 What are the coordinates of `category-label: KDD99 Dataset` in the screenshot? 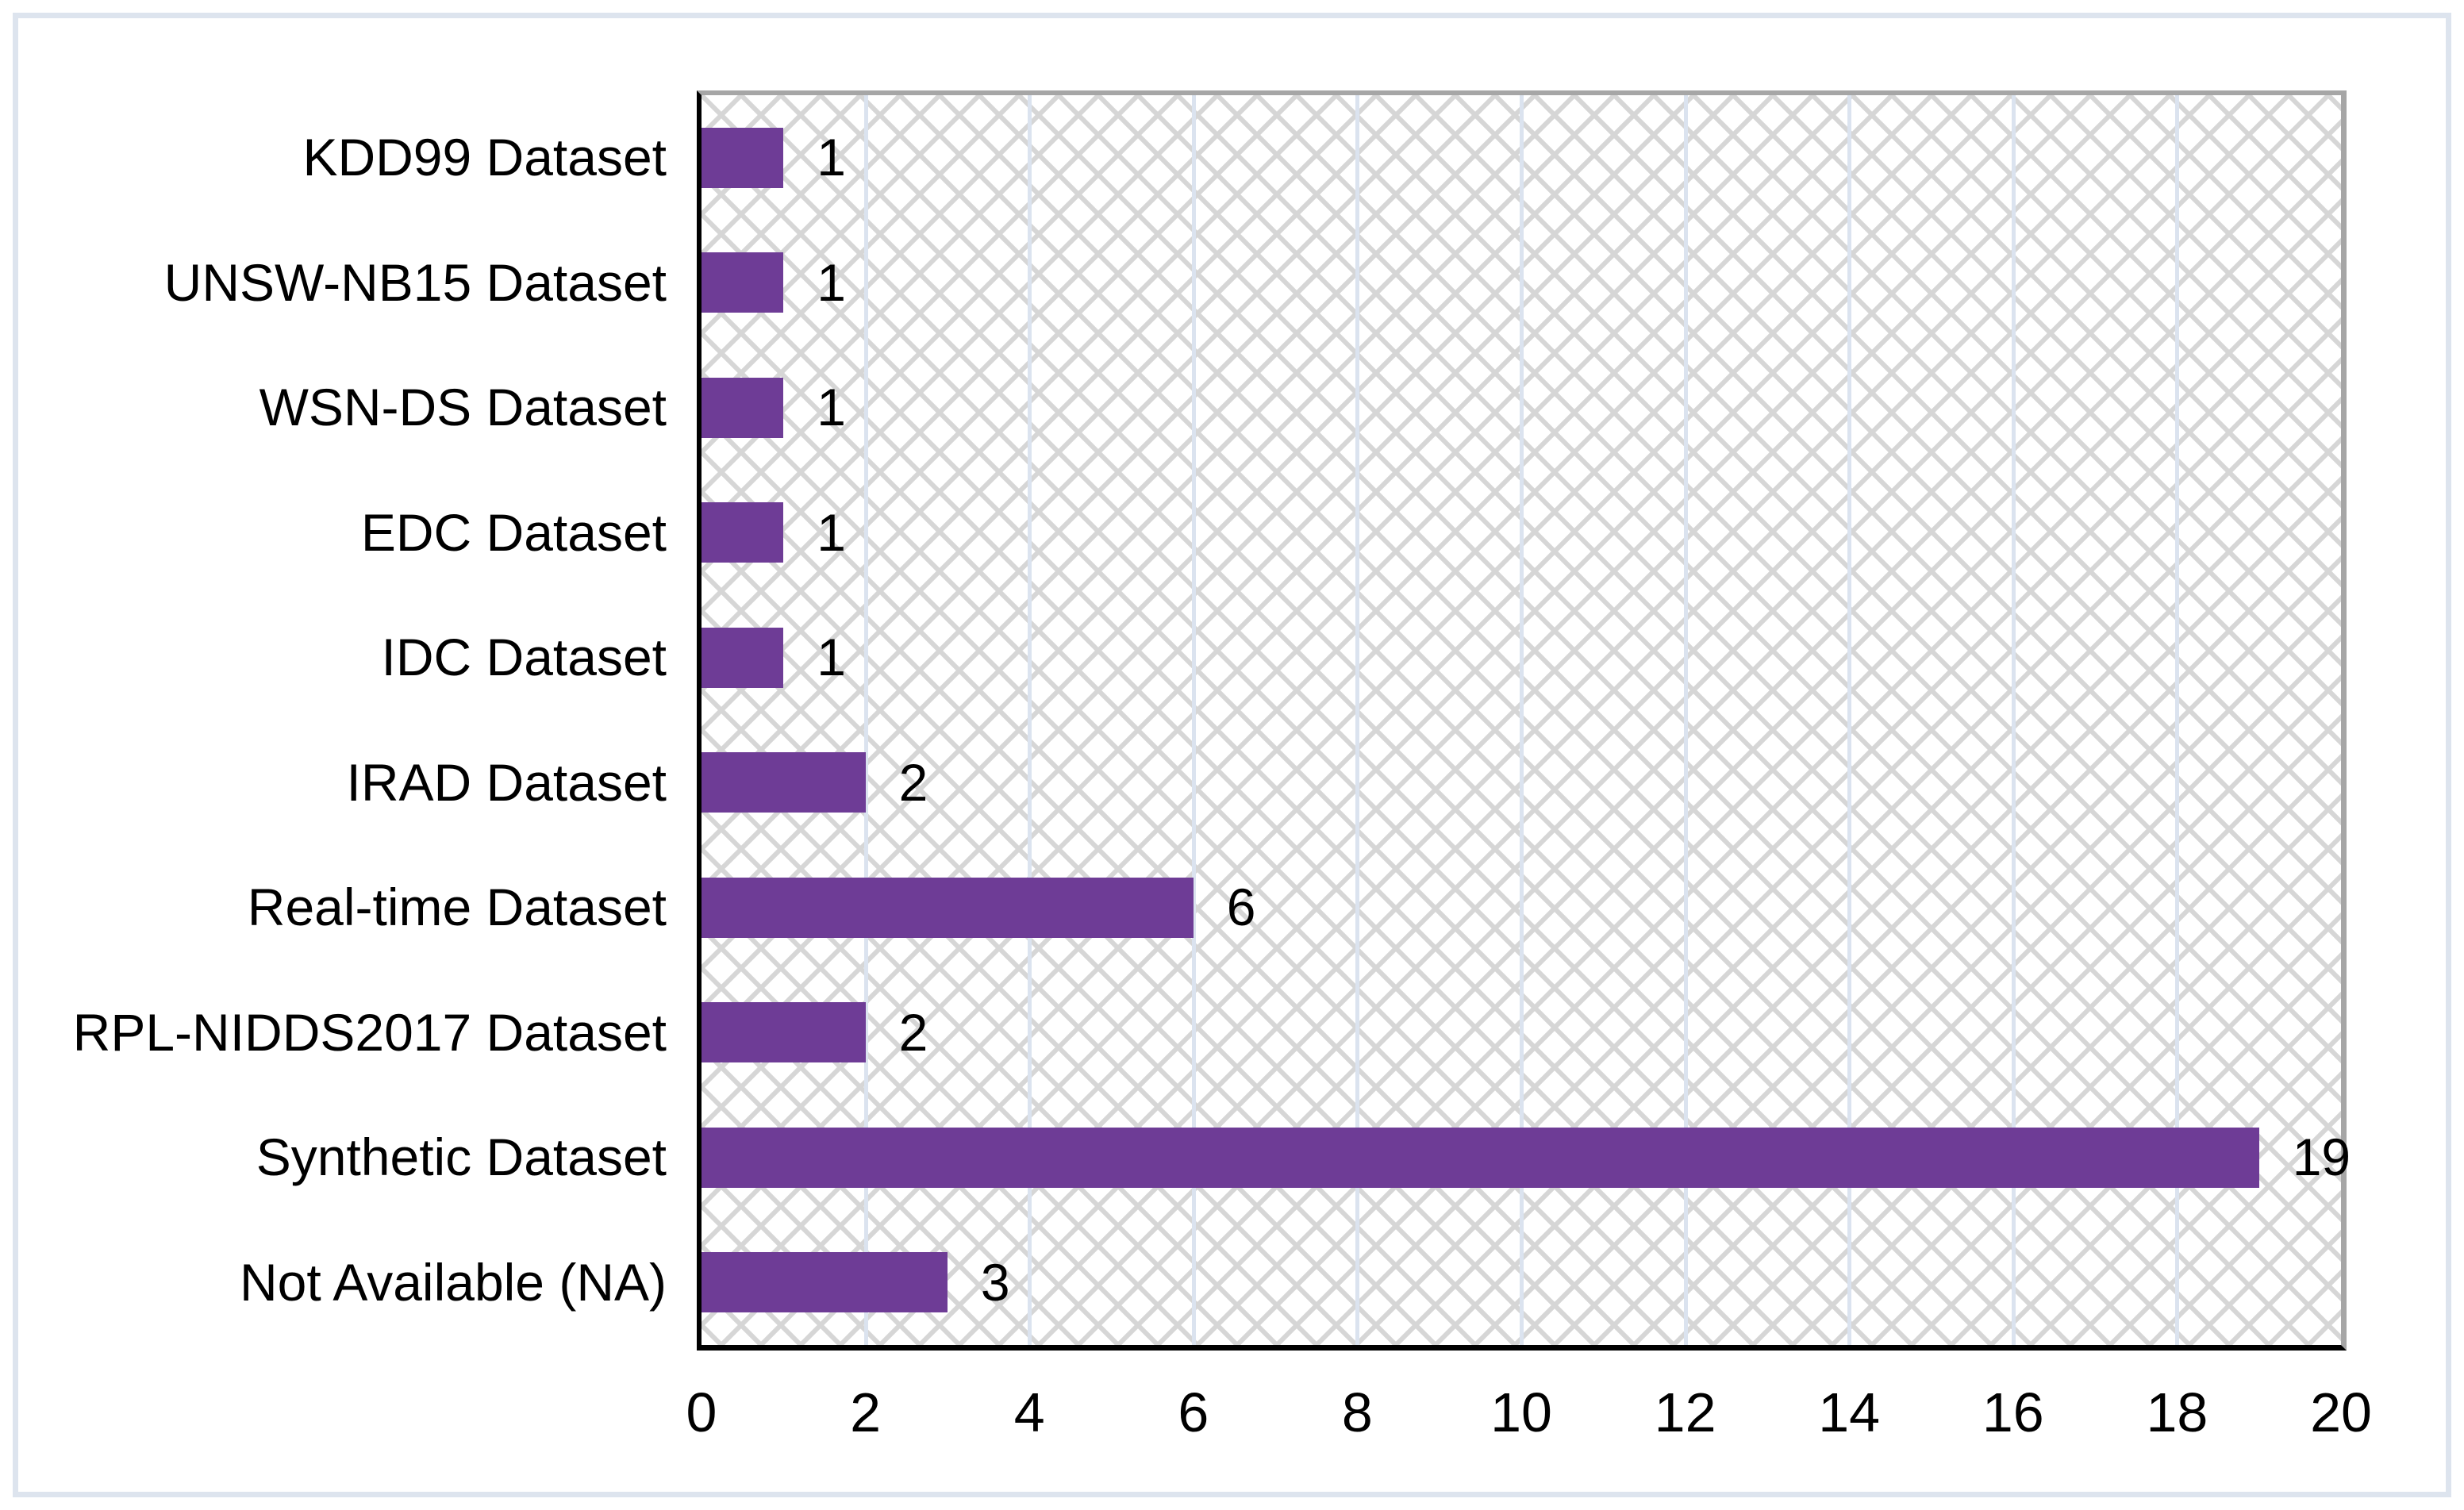 It's located at (484, 157).